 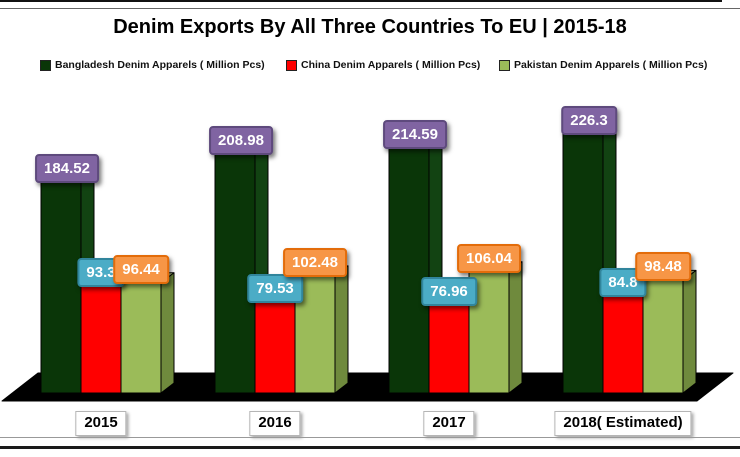 What do you see at coordinates (315, 262) in the screenshot?
I see `data-label-pakistan-2016: 102.48` at bounding box center [315, 262].